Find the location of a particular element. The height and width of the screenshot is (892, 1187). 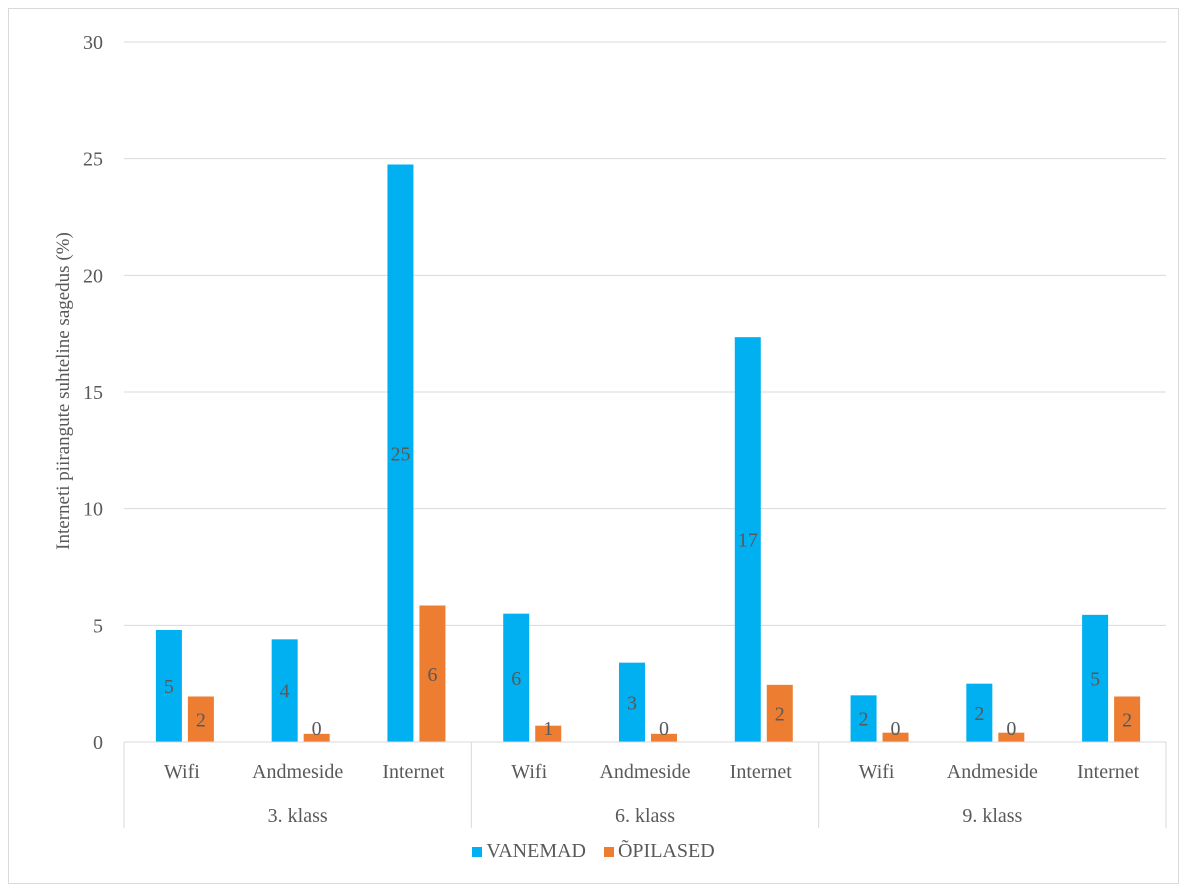

y-tick-label-4: 20 is located at coordinates (93, 276).